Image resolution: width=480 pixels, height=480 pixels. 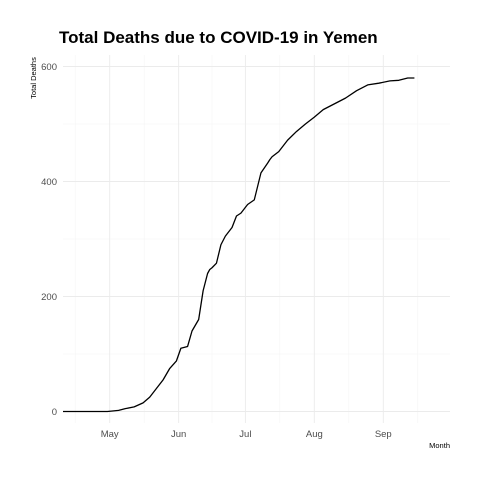 What do you see at coordinates (110, 434) in the screenshot?
I see `x-tick-label: May` at bounding box center [110, 434].